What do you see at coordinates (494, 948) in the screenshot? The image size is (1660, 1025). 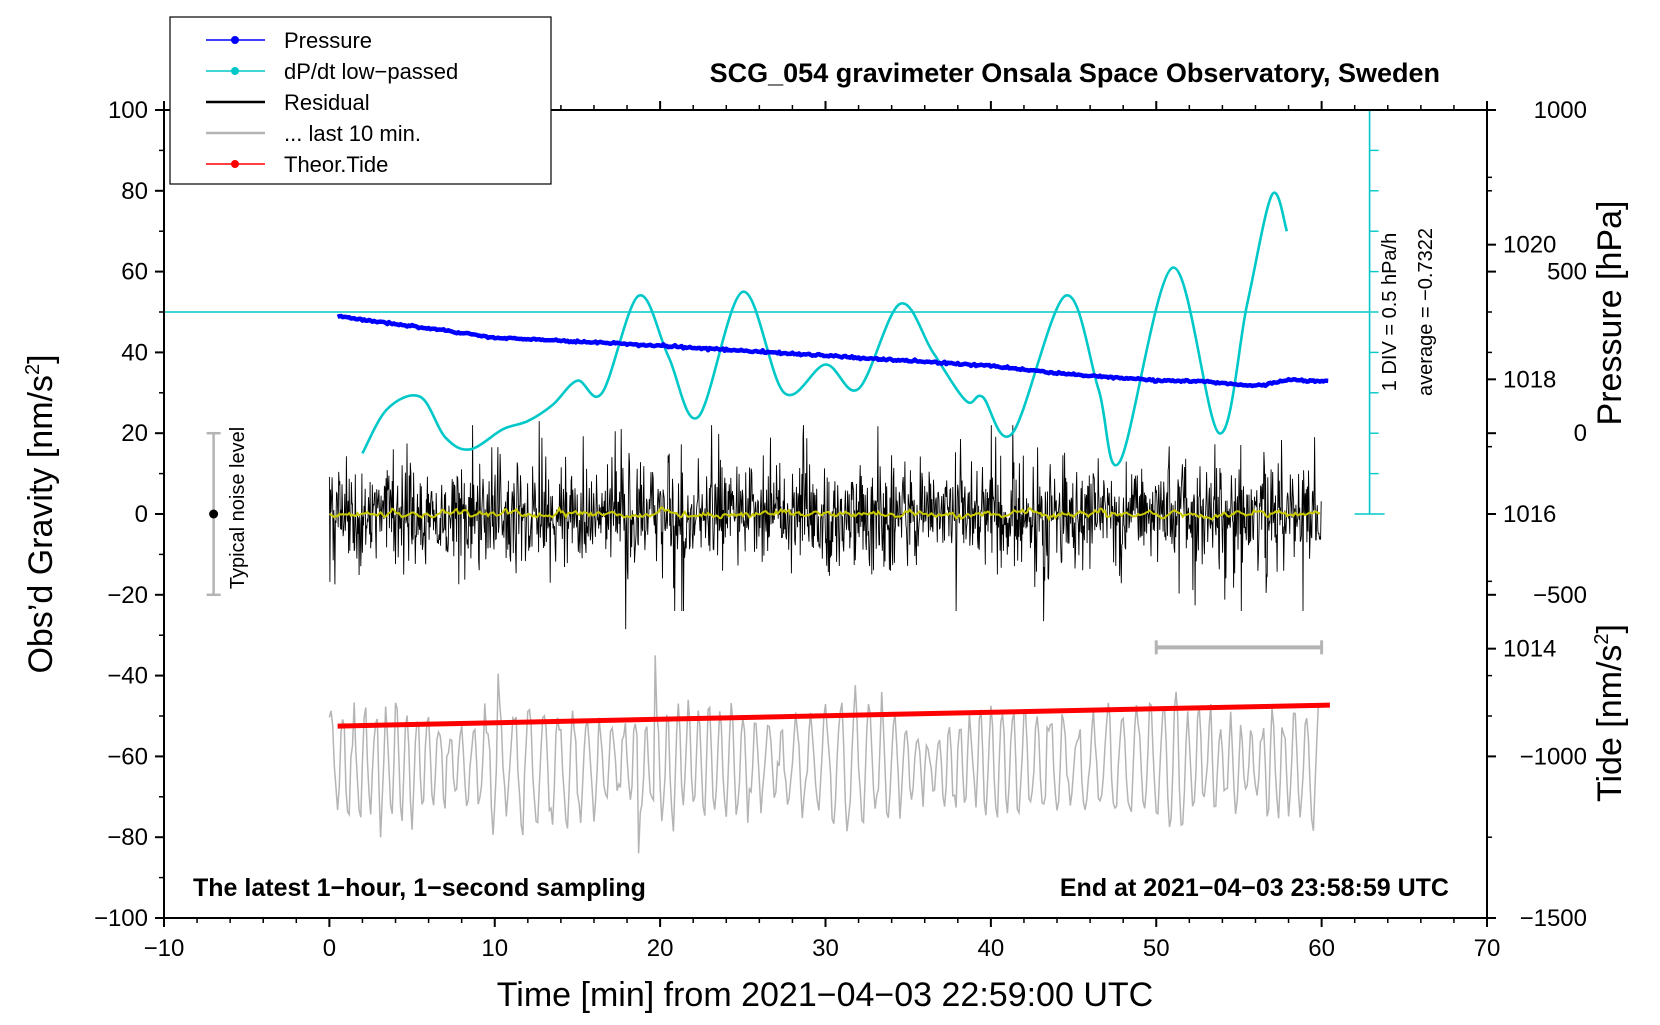 I see `x-tick-label: 10` at bounding box center [494, 948].